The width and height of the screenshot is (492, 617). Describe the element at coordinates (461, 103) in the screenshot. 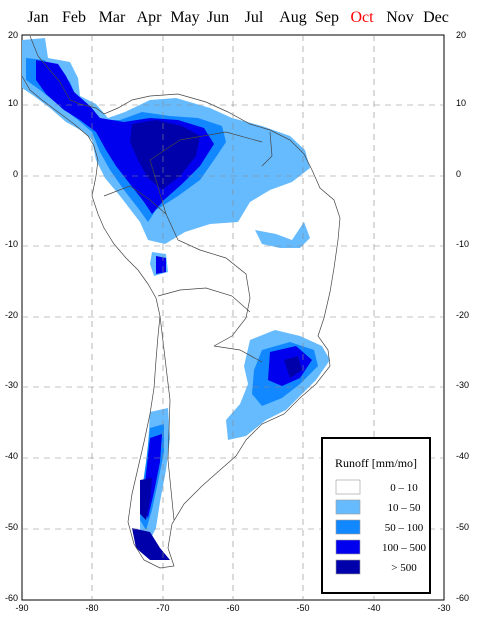

I see `lat-tick-label-right: 10` at that location.